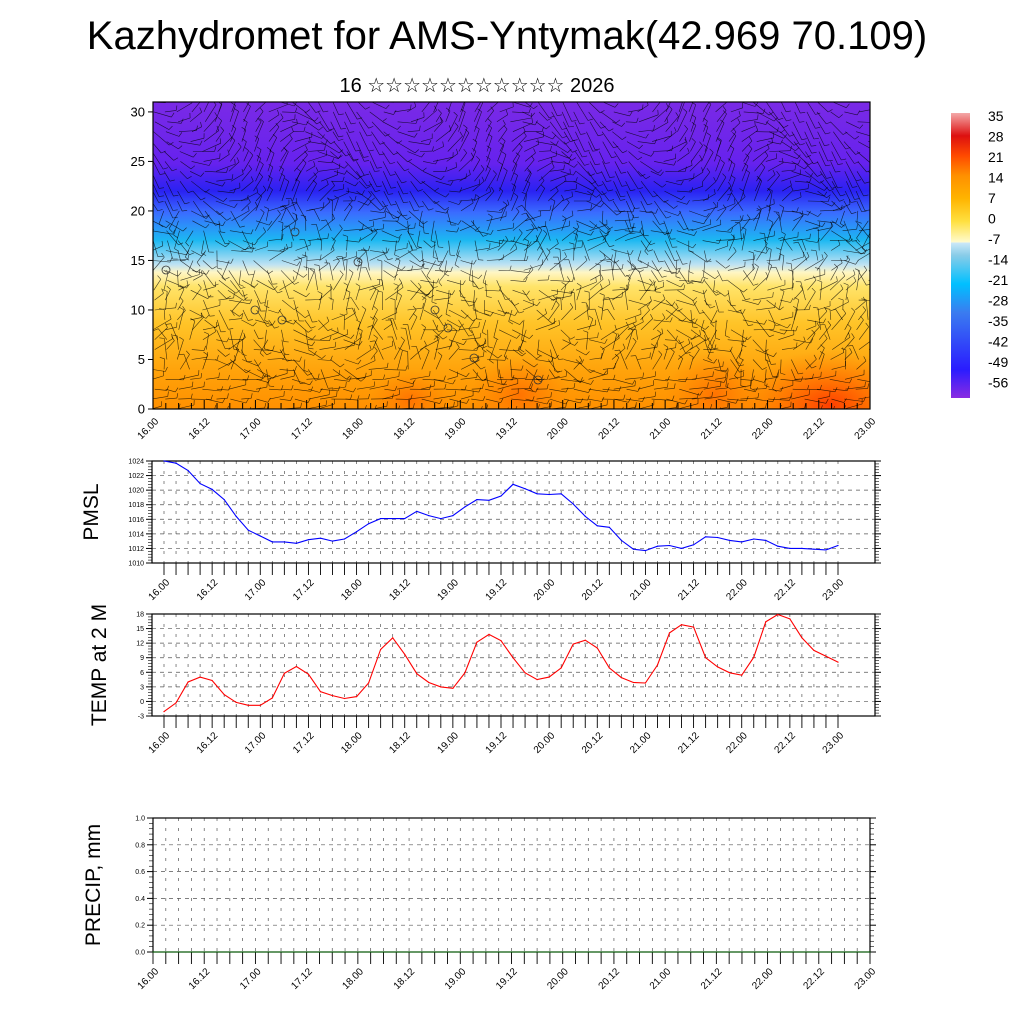 Image resolution: width=1024 pixels, height=1024 pixels. What do you see at coordinates (352, 743) in the screenshot?
I see `x-tick-label: 18.00` at bounding box center [352, 743].